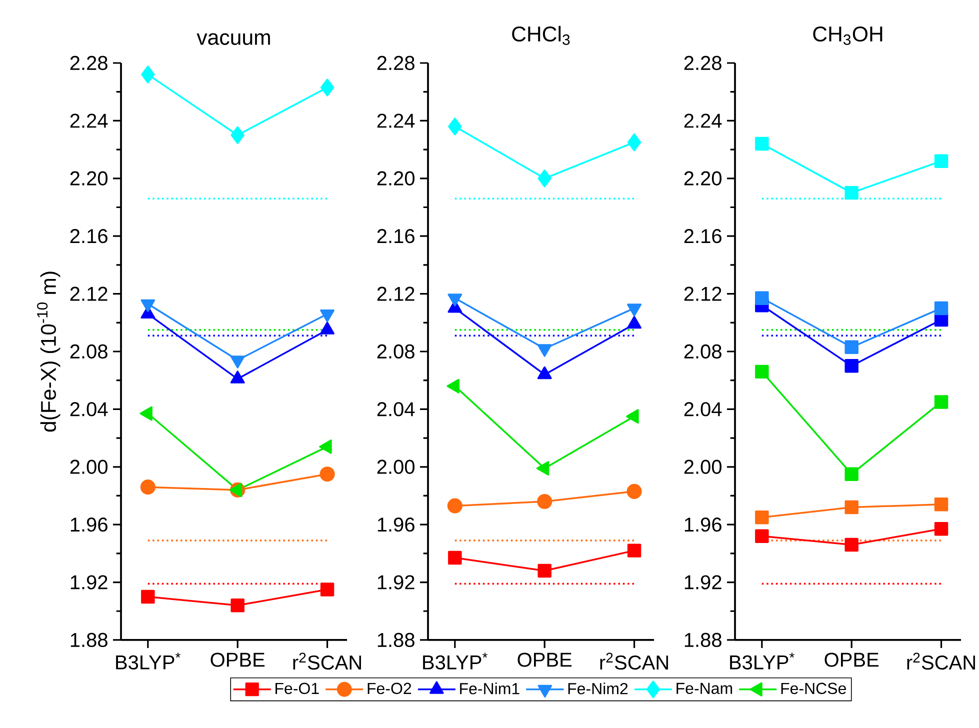  Describe the element at coordinates (297, 688) in the screenshot. I see `legend-label: Fe-O1` at that location.